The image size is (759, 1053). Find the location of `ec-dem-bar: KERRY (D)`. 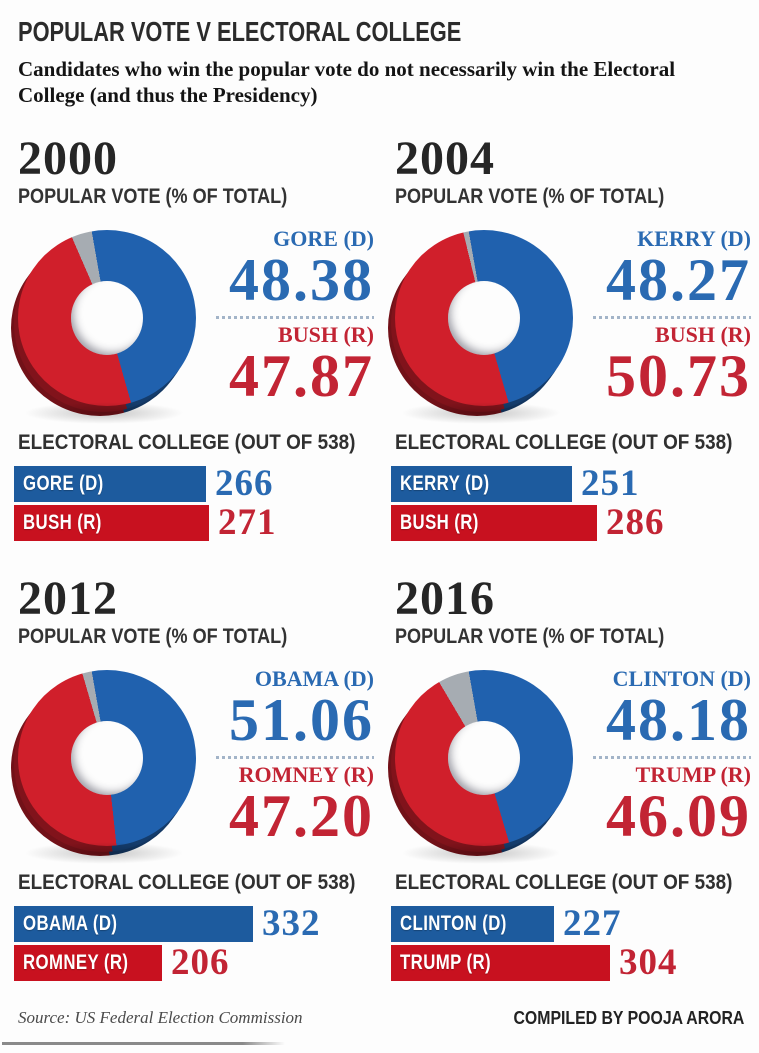

ec-dem-bar: KERRY (D) is located at coordinates (481, 484).